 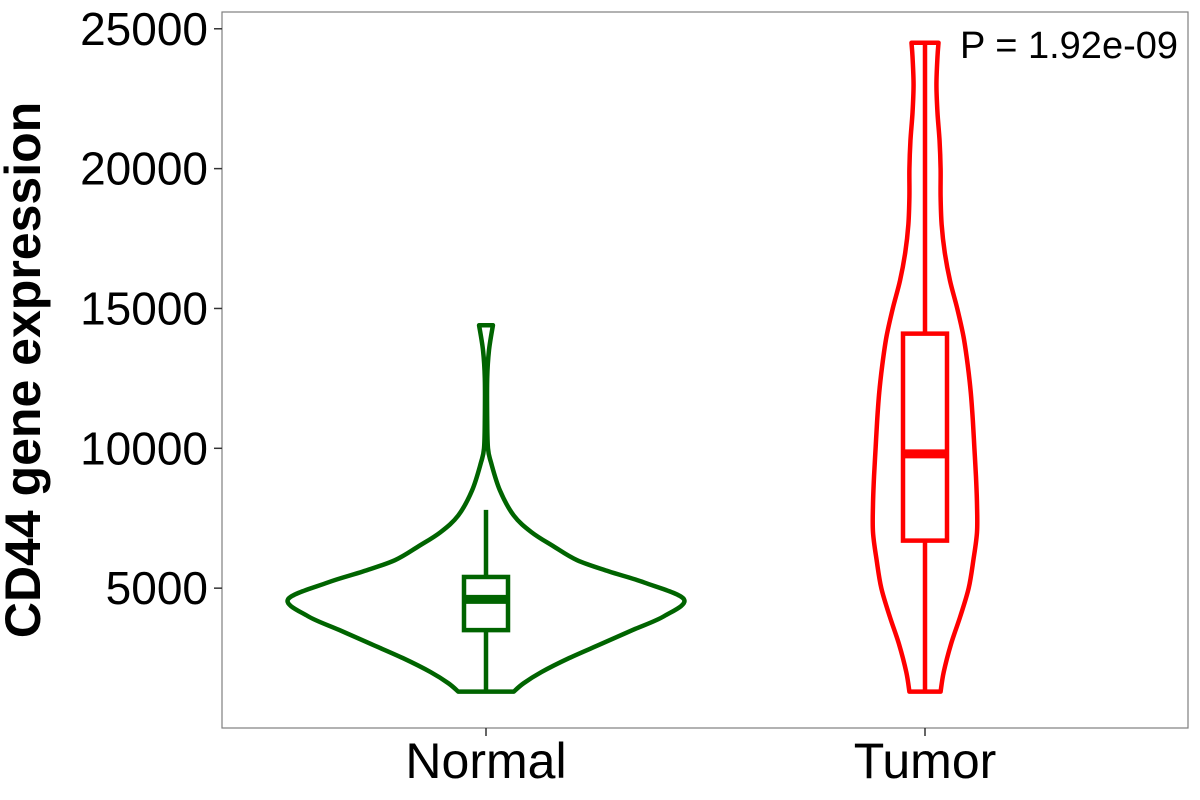 What do you see at coordinates (25, 370) in the screenshot?
I see `y-axis-title: CD44 gene expression` at bounding box center [25, 370].